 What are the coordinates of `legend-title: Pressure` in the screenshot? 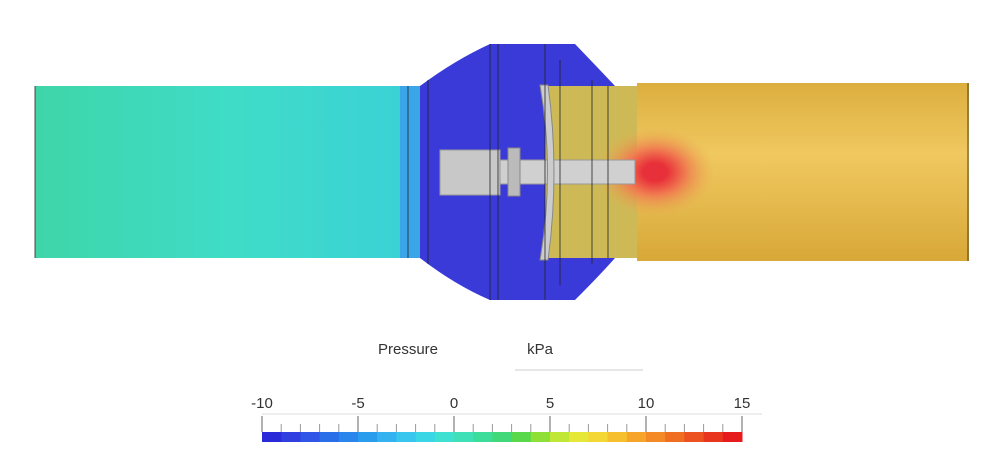 It's located at (408, 349).